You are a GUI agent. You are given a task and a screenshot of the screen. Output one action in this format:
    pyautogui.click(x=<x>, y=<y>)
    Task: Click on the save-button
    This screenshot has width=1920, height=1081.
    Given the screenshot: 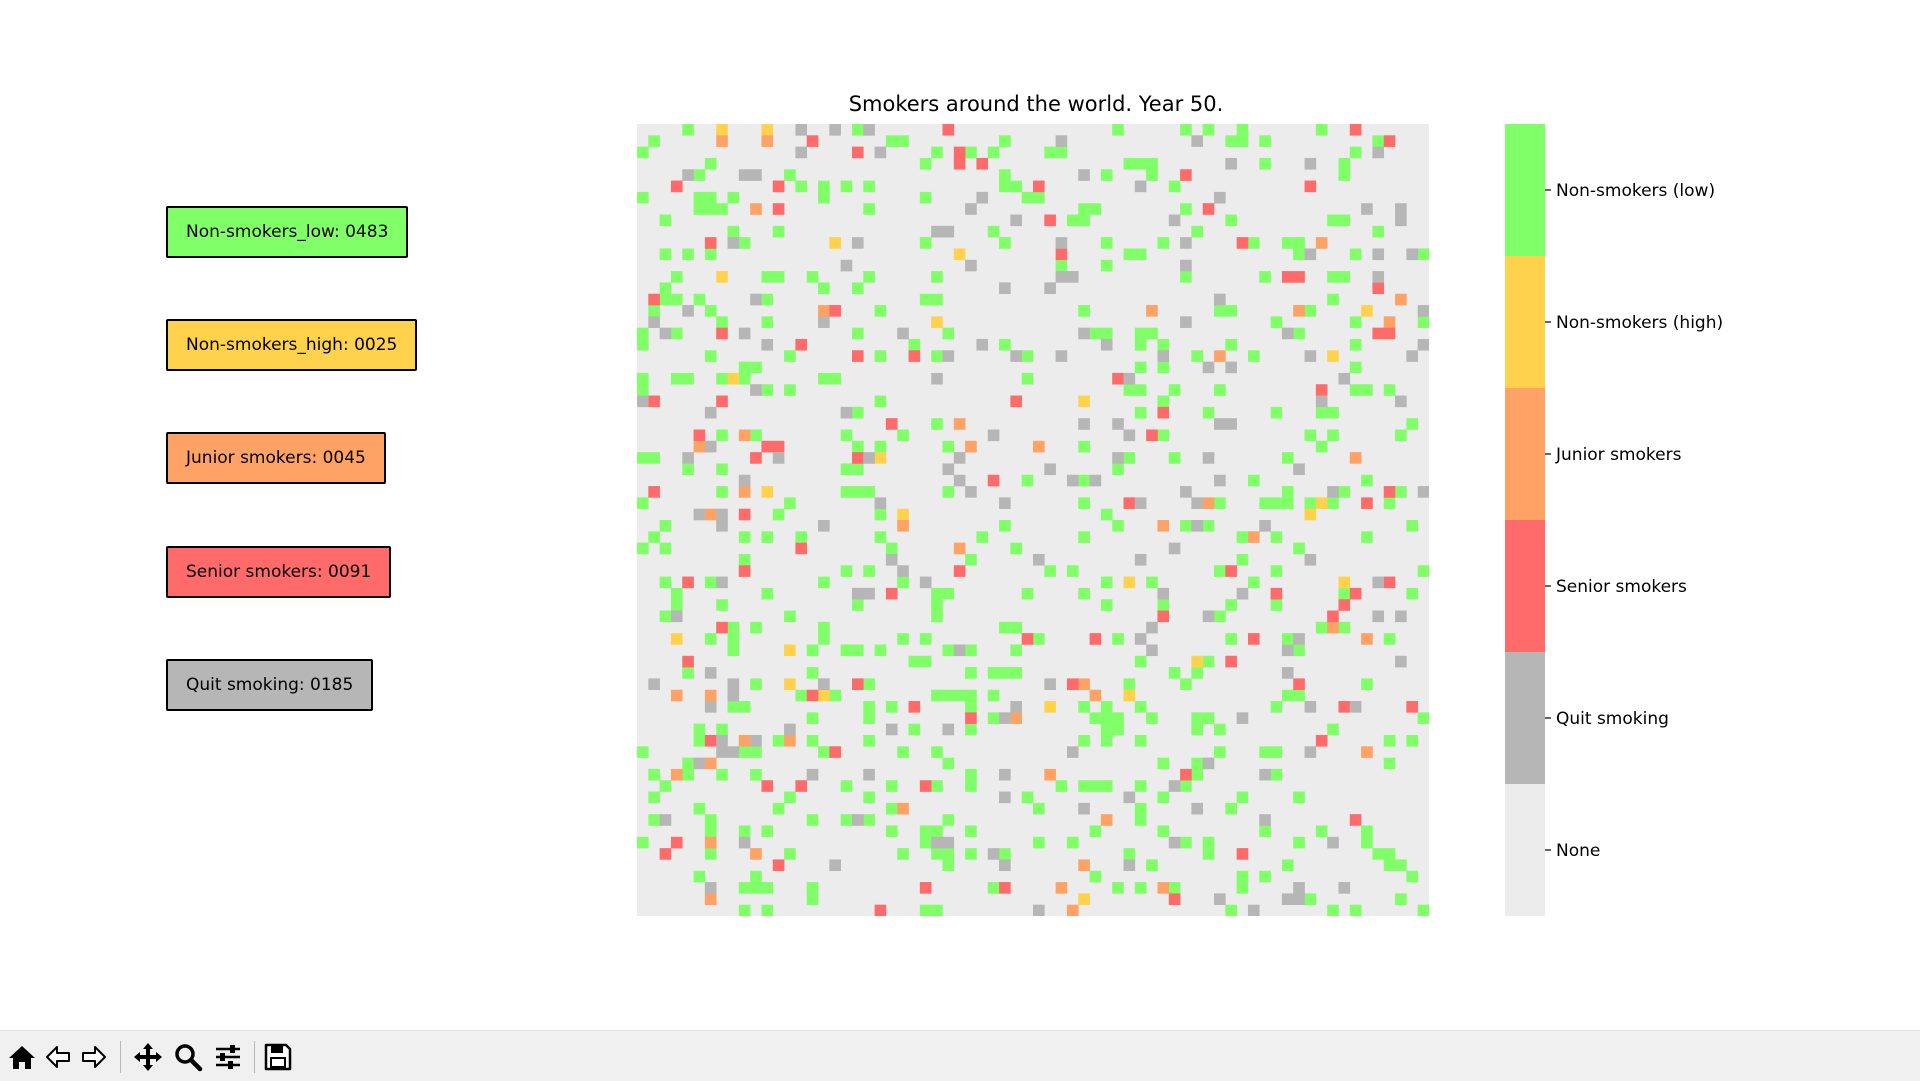 What is the action you would take?
    pyautogui.click(x=278, y=1057)
    